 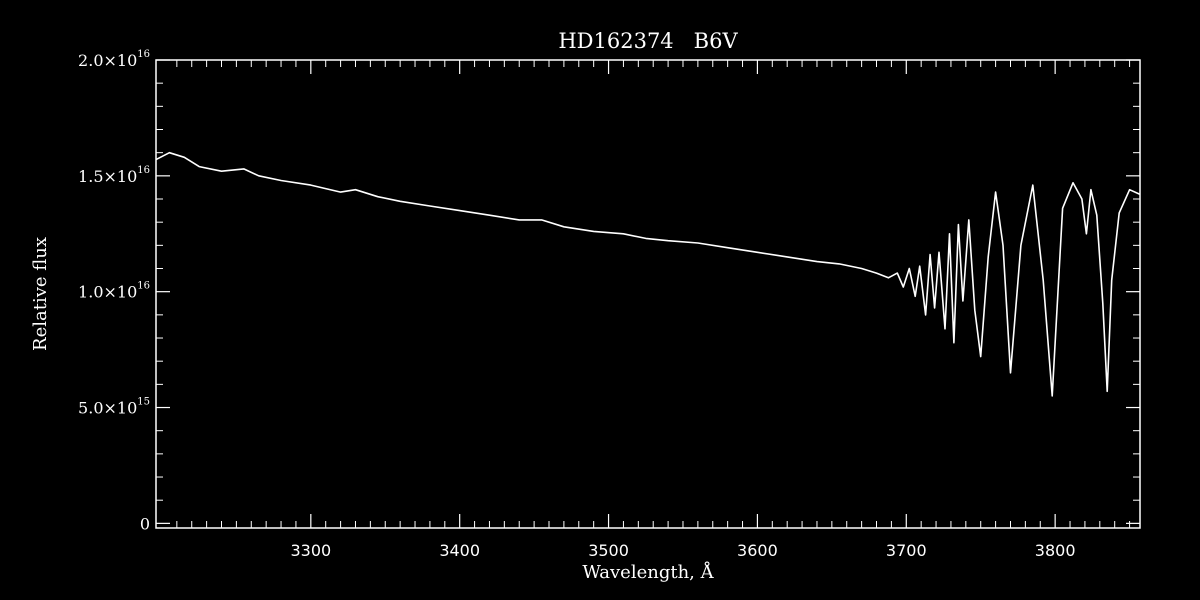 What do you see at coordinates (459, 550) in the screenshot?
I see `x-tick-label: 3400` at bounding box center [459, 550].